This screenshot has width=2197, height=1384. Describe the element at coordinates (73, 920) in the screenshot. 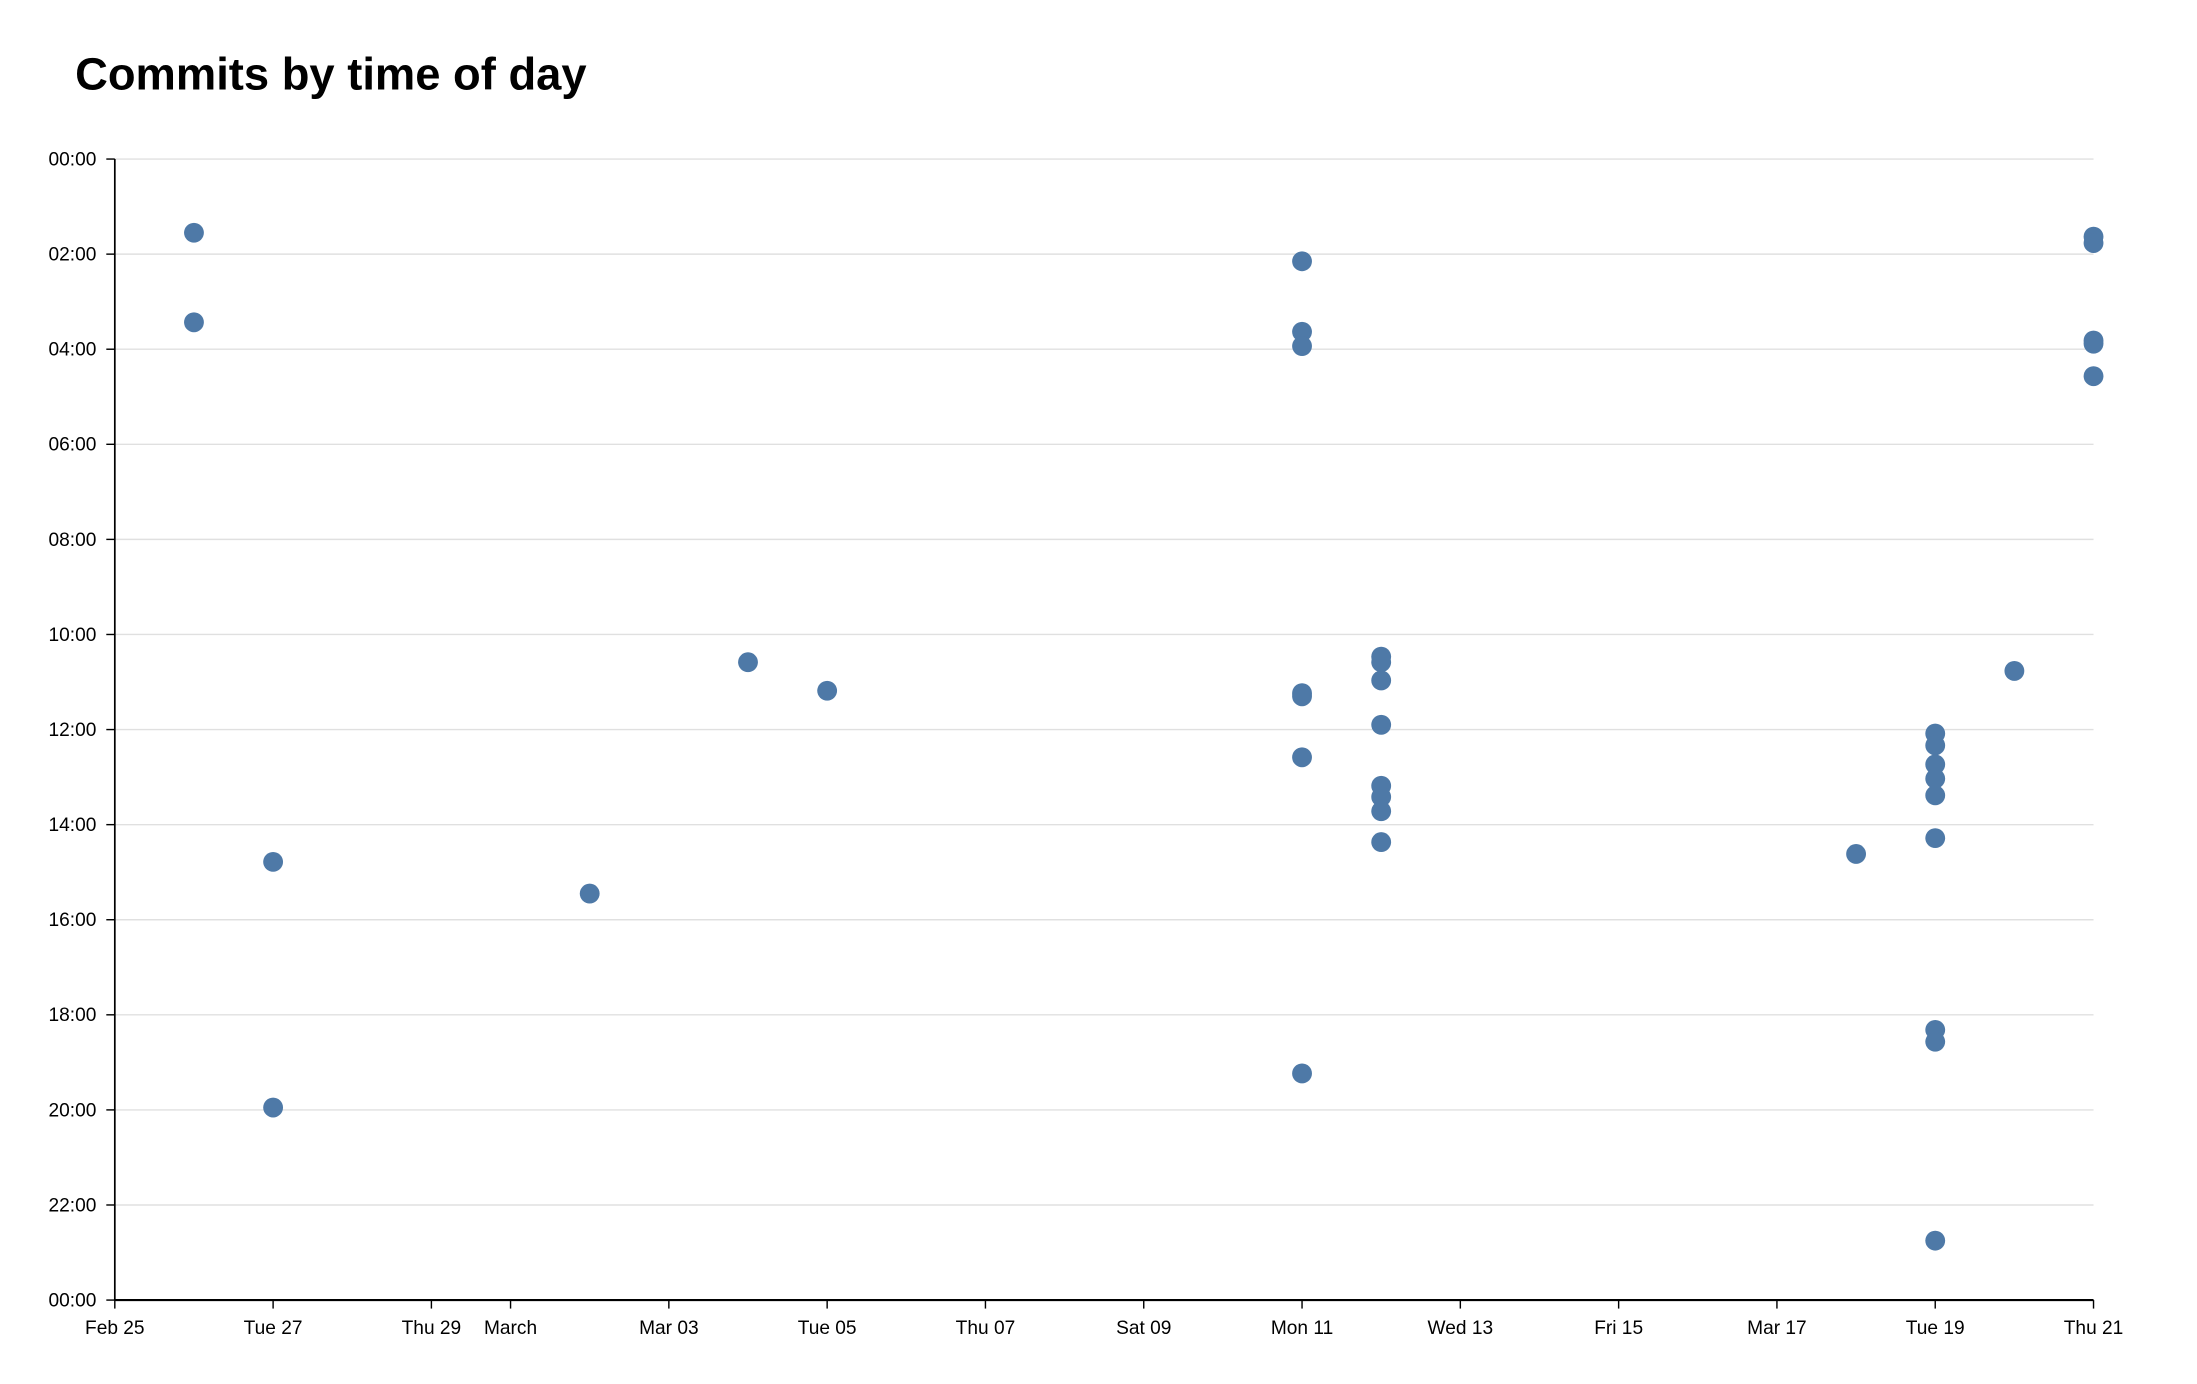

I see `y-tick-label: 16:00` at that location.